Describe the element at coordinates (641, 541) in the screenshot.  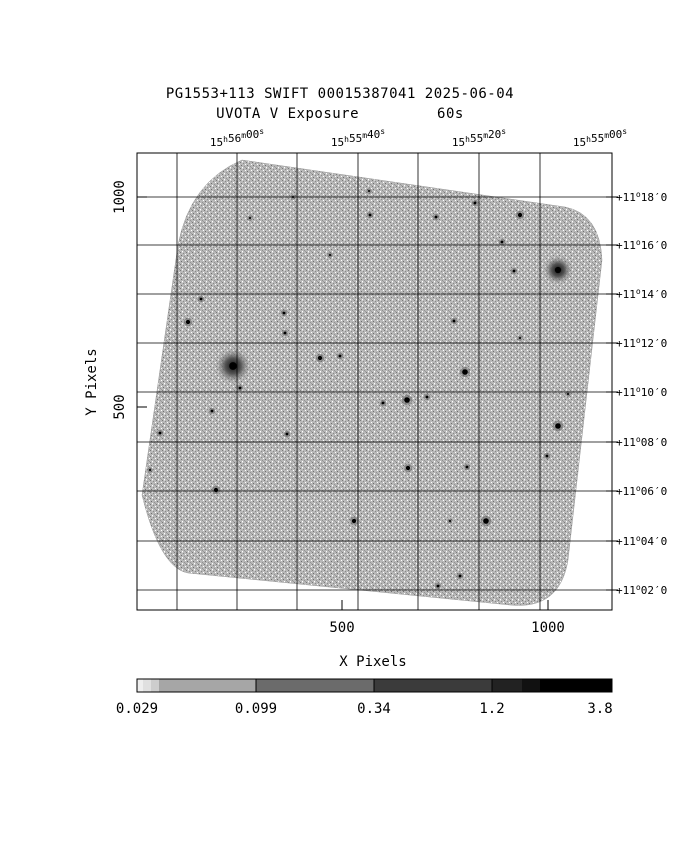
I see `dec-tick-label: +11o04′0` at that location.